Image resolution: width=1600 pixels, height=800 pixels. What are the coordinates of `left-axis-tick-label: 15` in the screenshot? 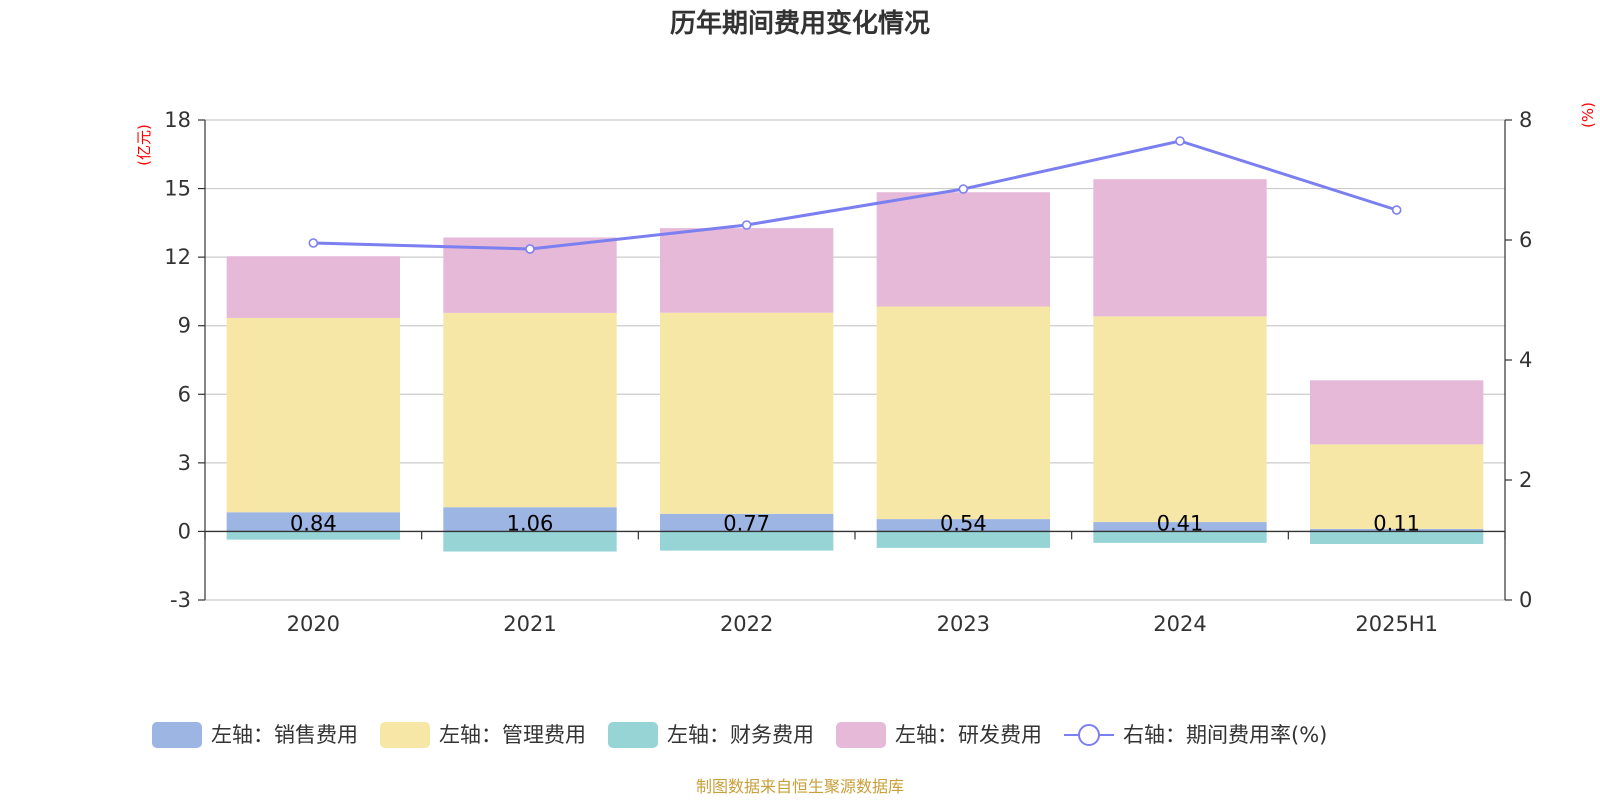 It's located at (177, 189).